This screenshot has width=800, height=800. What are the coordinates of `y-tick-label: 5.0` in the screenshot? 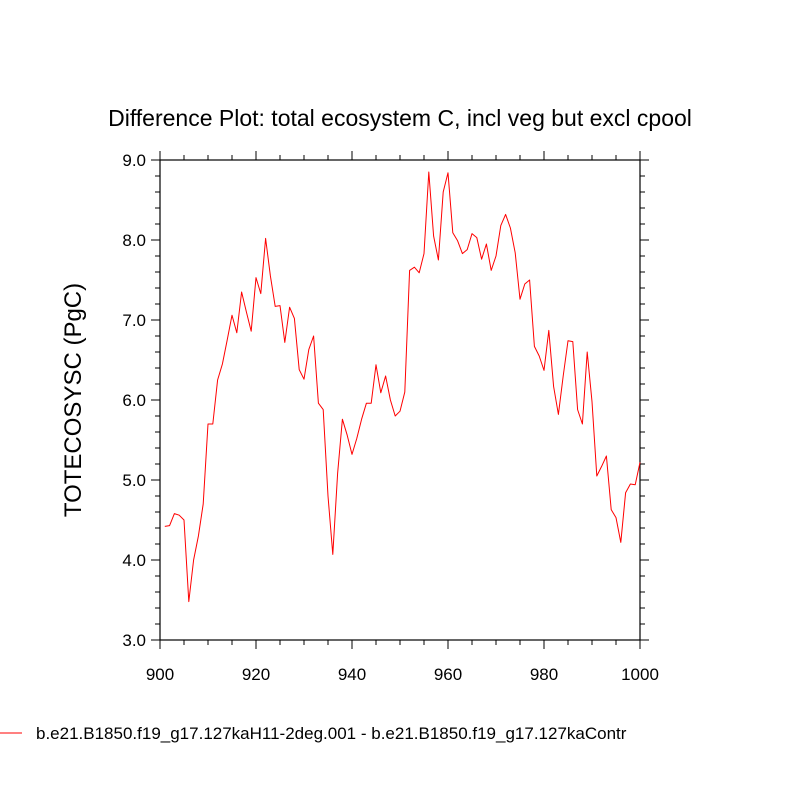 It's located at (134, 480).